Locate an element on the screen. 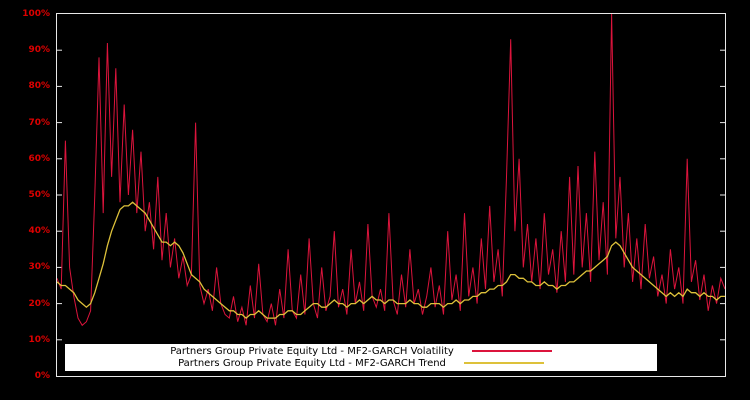 This screenshot has height=400, width=750. trend-line-sample is located at coordinates (503, 363).